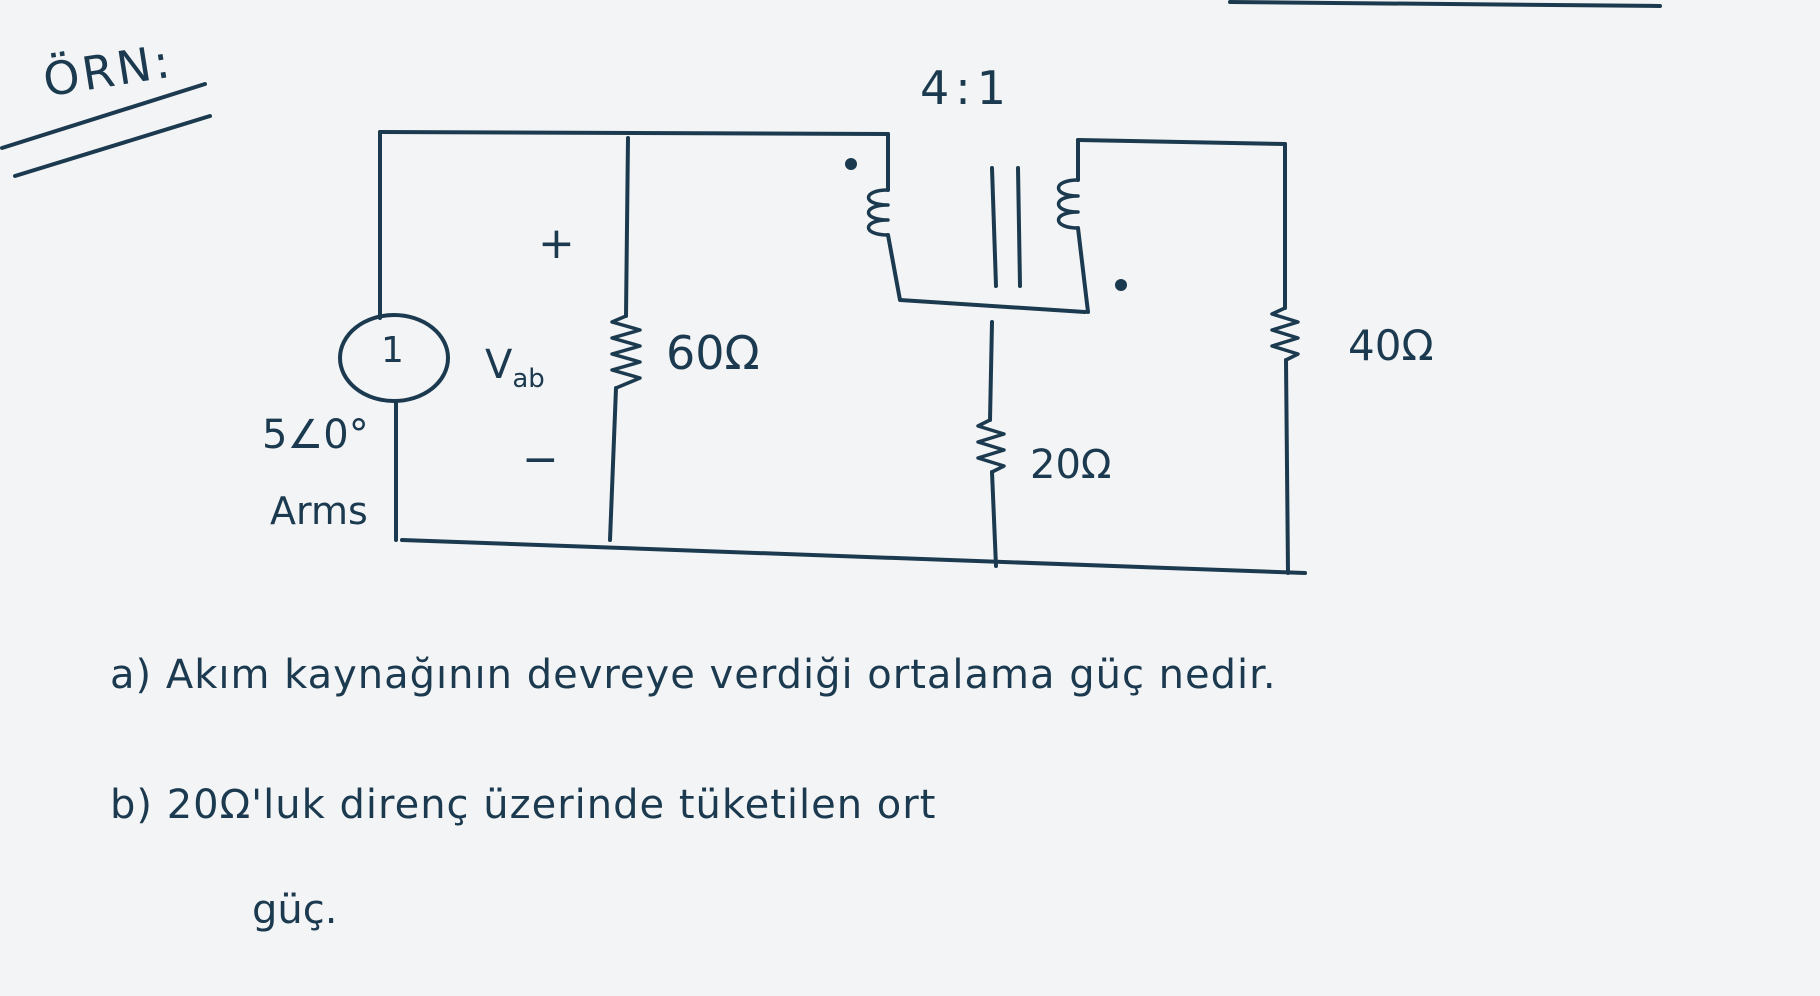 The width and height of the screenshot is (1820, 996). What do you see at coordinates (319, 511) in the screenshot?
I see `current-source-unit: Arms` at bounding box center [319, 511].